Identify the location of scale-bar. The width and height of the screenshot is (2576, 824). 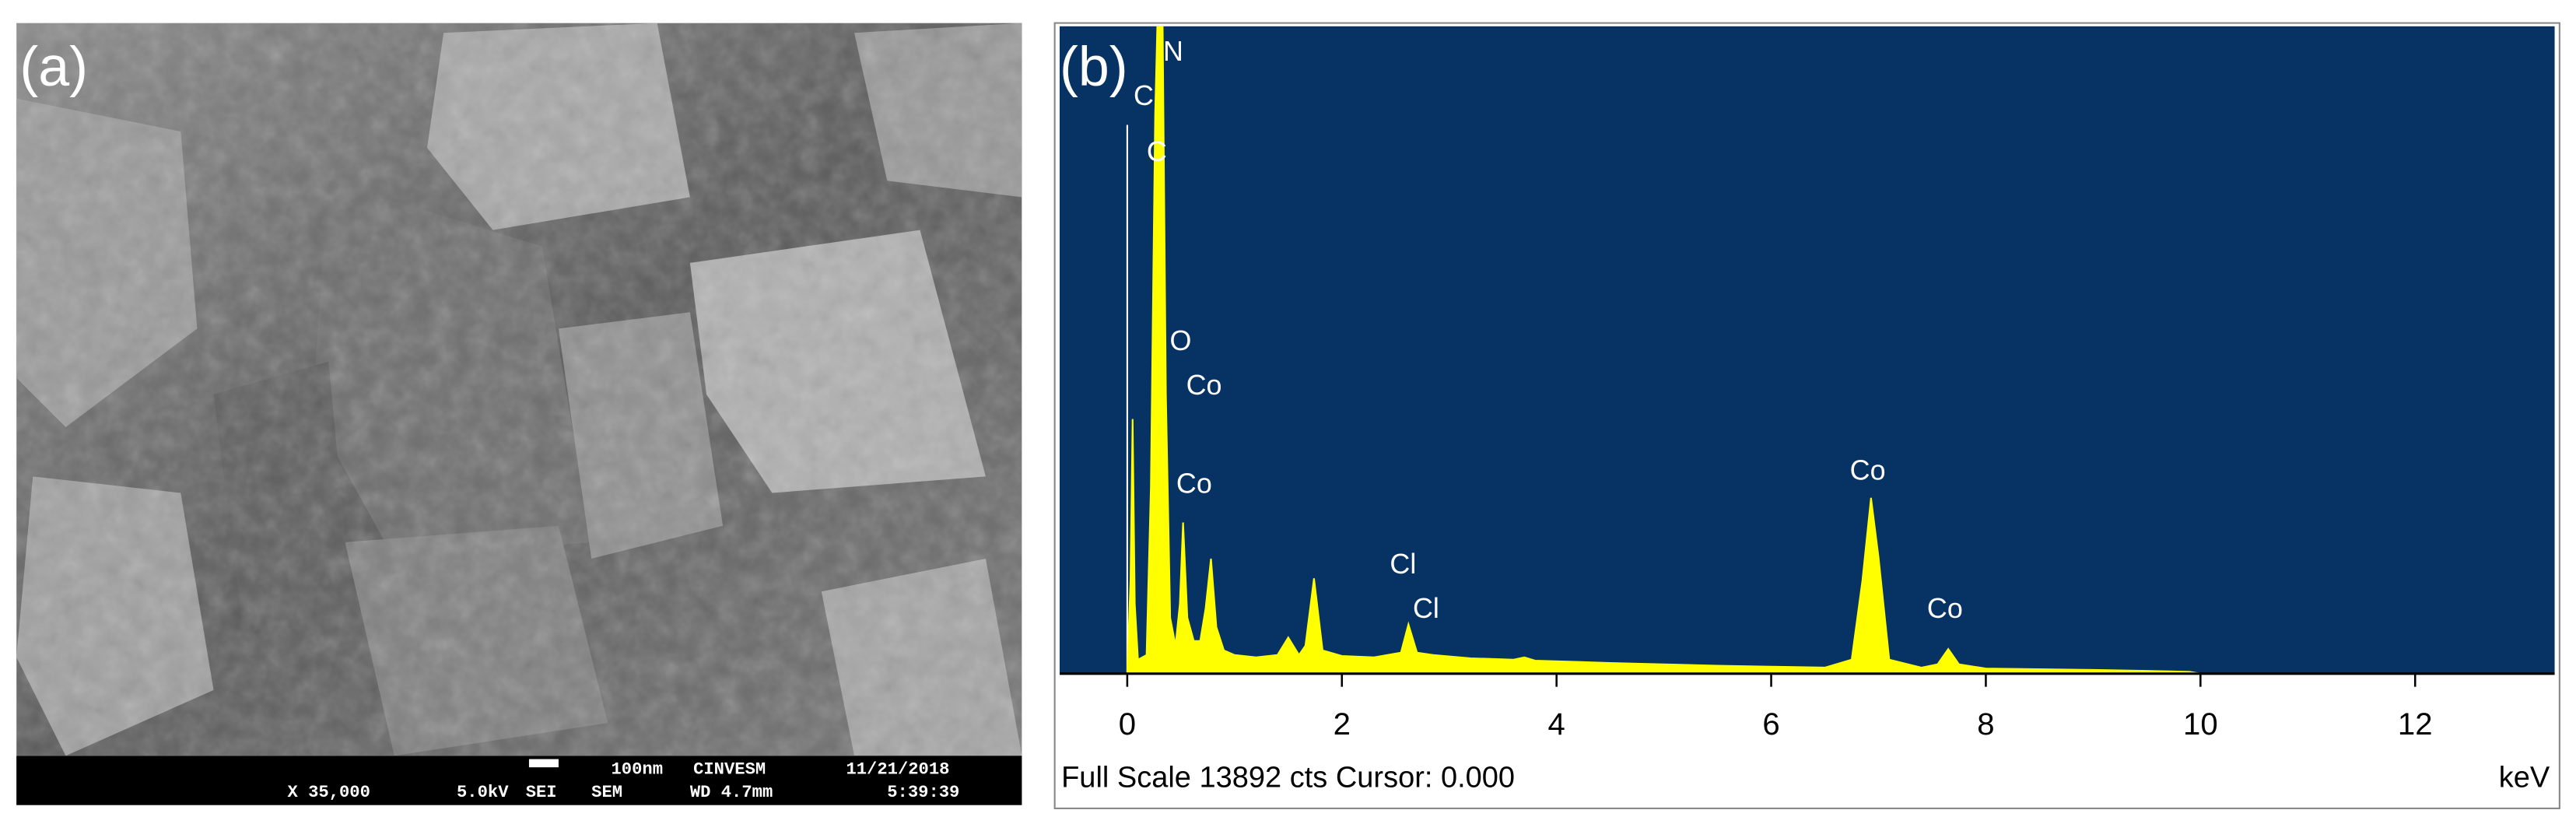
(543, 763).